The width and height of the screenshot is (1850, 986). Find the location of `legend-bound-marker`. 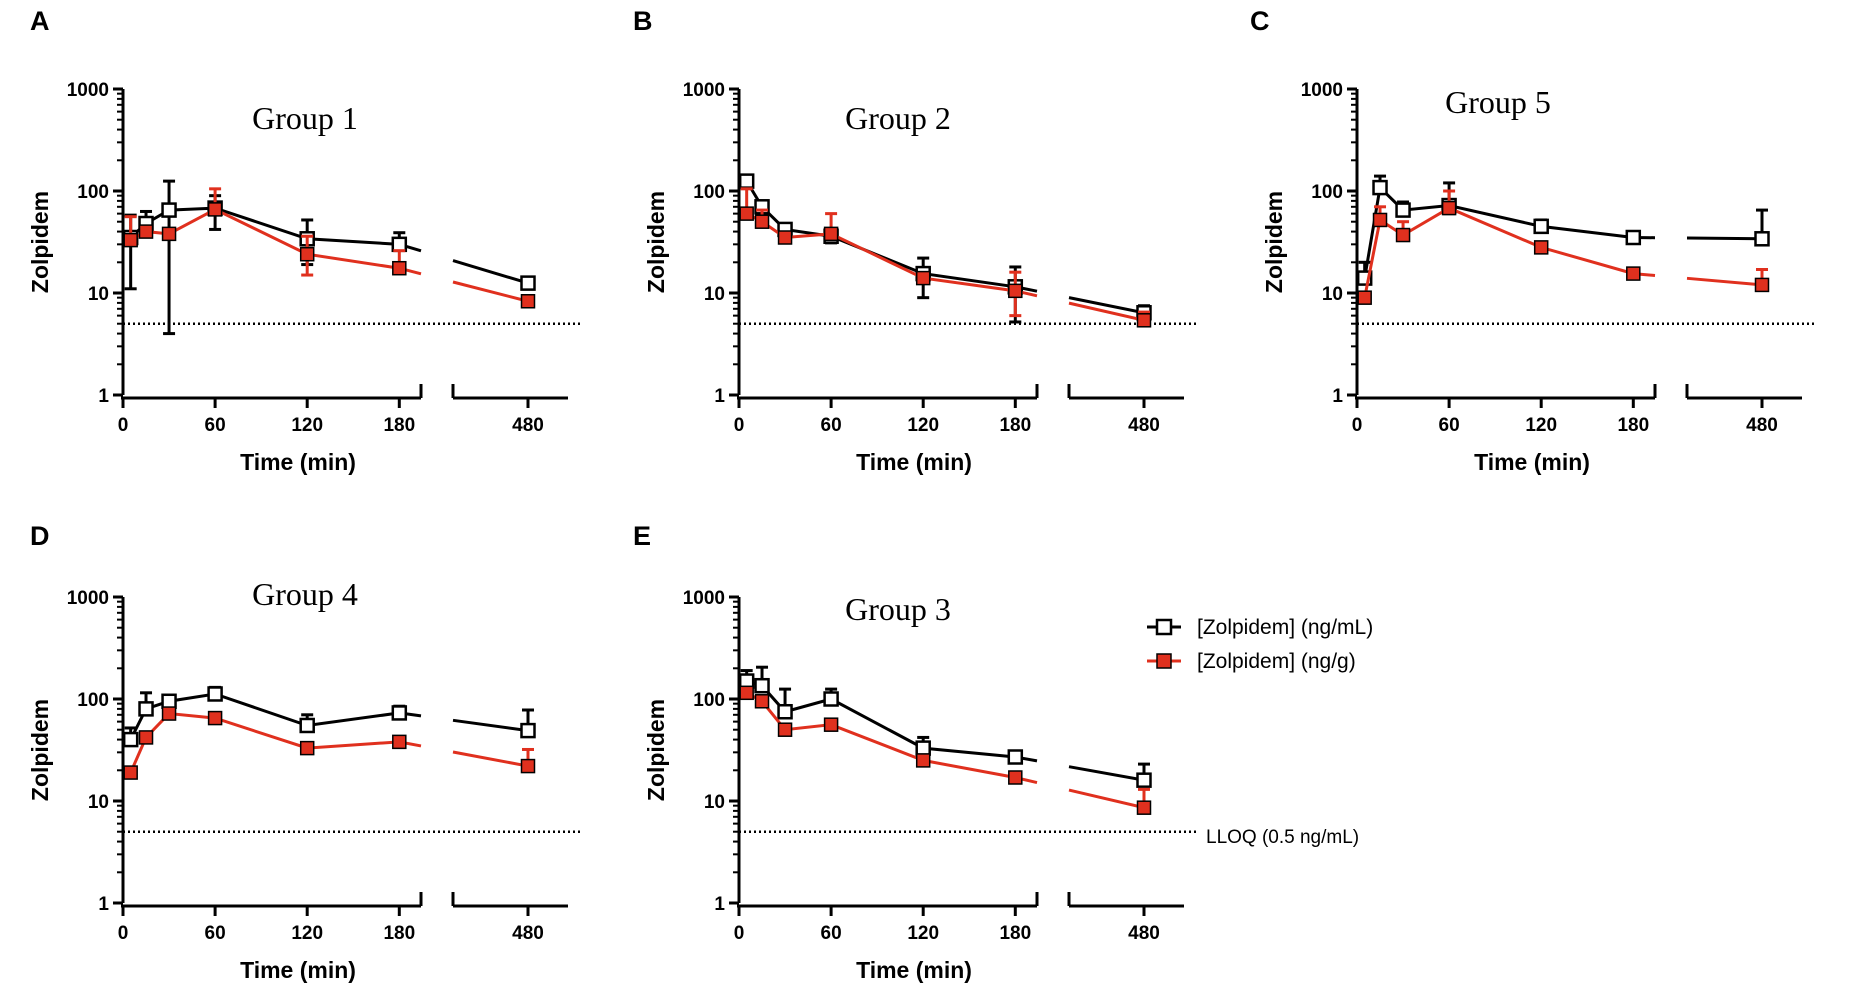

legend-bound-marker is located at coordinates (1164, 661).